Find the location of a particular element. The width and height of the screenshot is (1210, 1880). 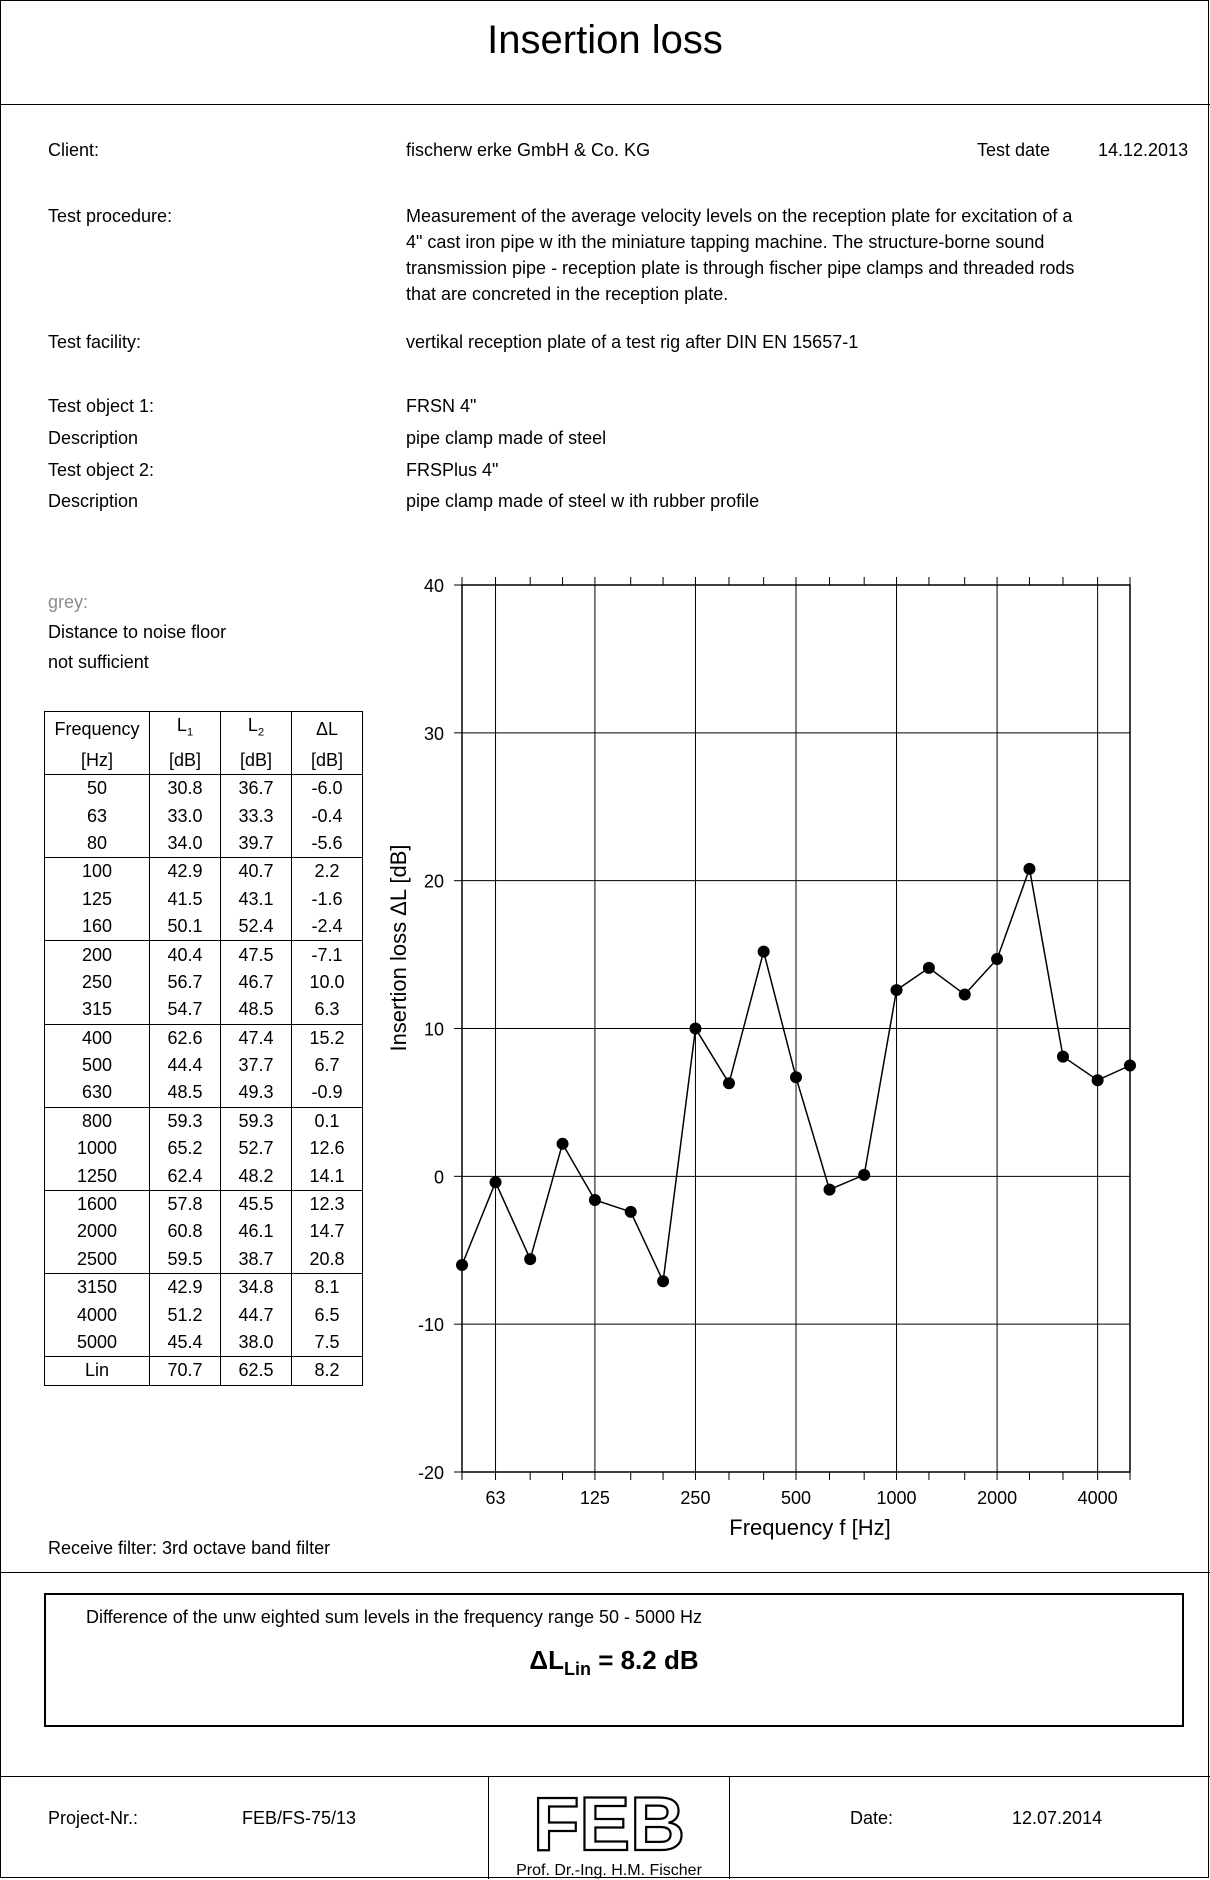

table-cell: 8.2 is located at coordinates (327, 1371).